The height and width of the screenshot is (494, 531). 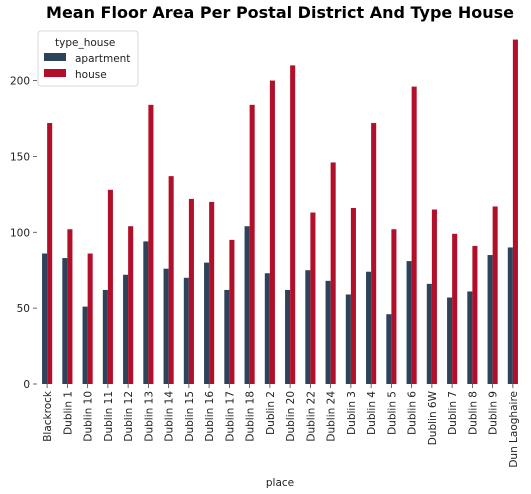 What do you see at coordinates (332, 416) in the screenshot?
I see `x-tick-label: Dublin 24` at bounding box center [332, 416].